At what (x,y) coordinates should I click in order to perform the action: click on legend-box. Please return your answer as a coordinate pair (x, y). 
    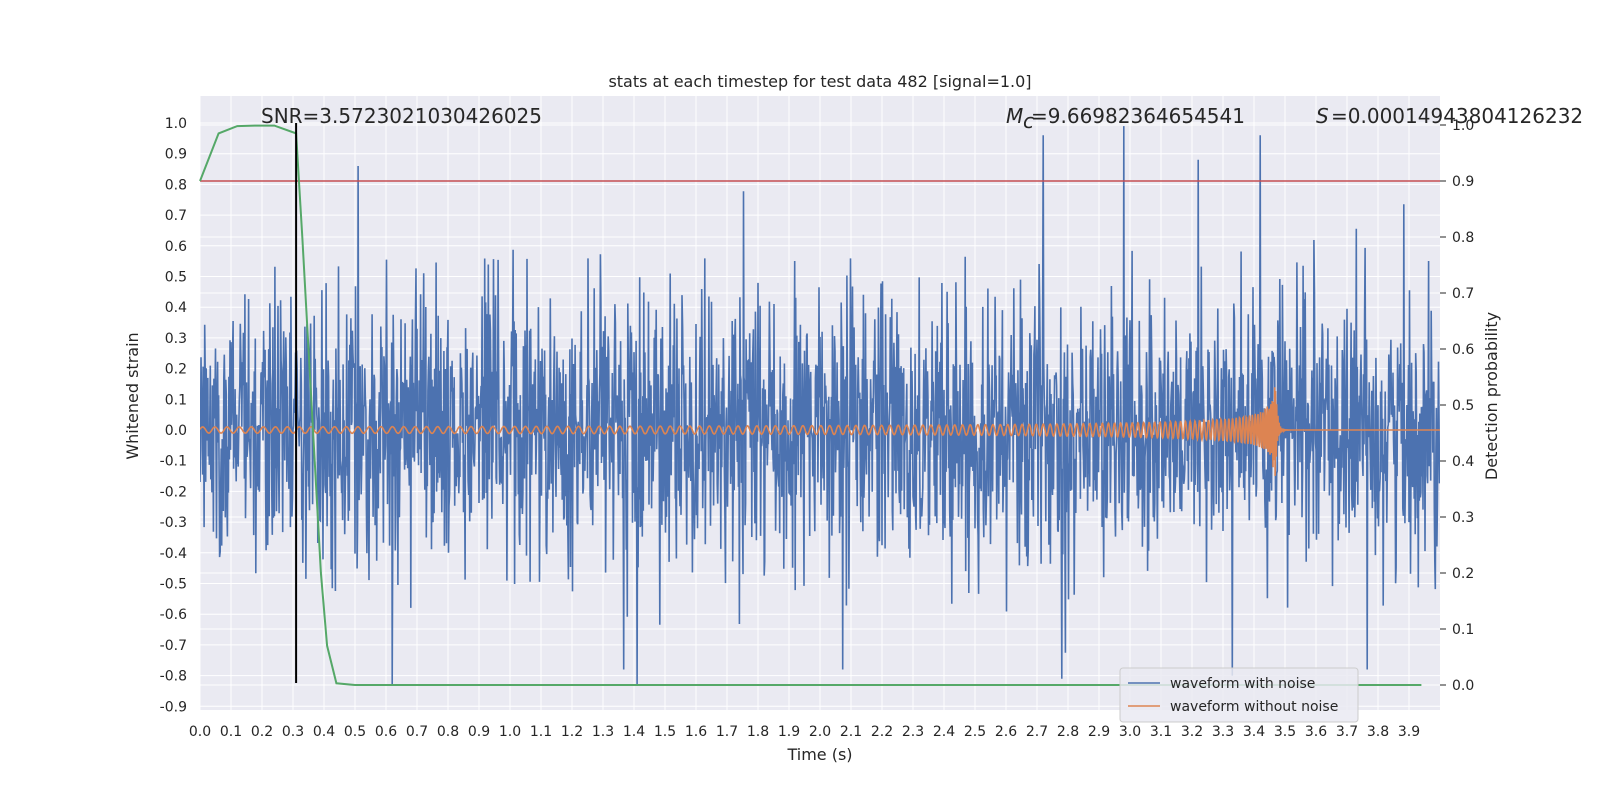
    Looking at the image, I should click on (1239, 695).